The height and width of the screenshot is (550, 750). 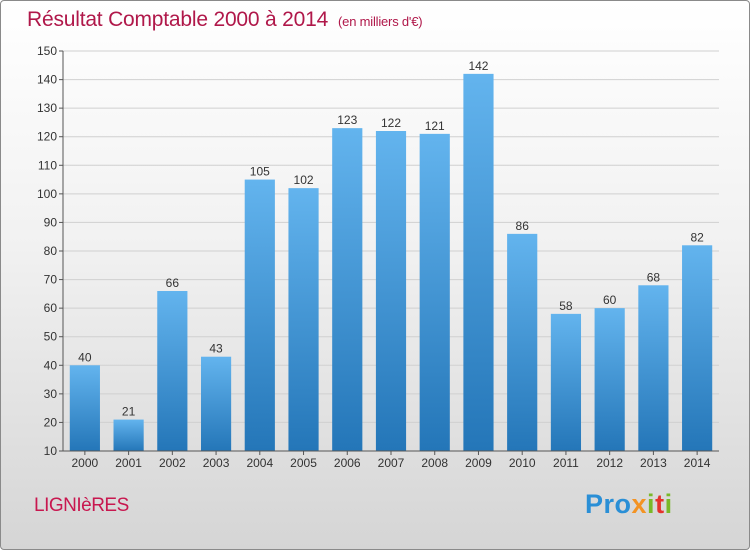 What do you see at coordinates (609, 463) in the screenshot?
I see `x-tick-label: 2012` at bounding box center [609, 463].